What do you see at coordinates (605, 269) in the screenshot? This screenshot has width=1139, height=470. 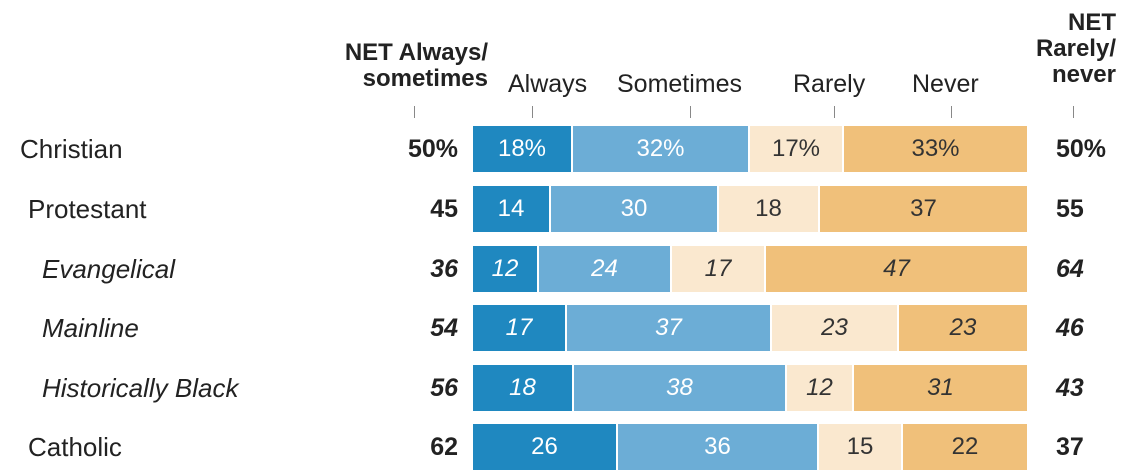 I see `segment-sometimes: 24` at bounding box center [605, 269].